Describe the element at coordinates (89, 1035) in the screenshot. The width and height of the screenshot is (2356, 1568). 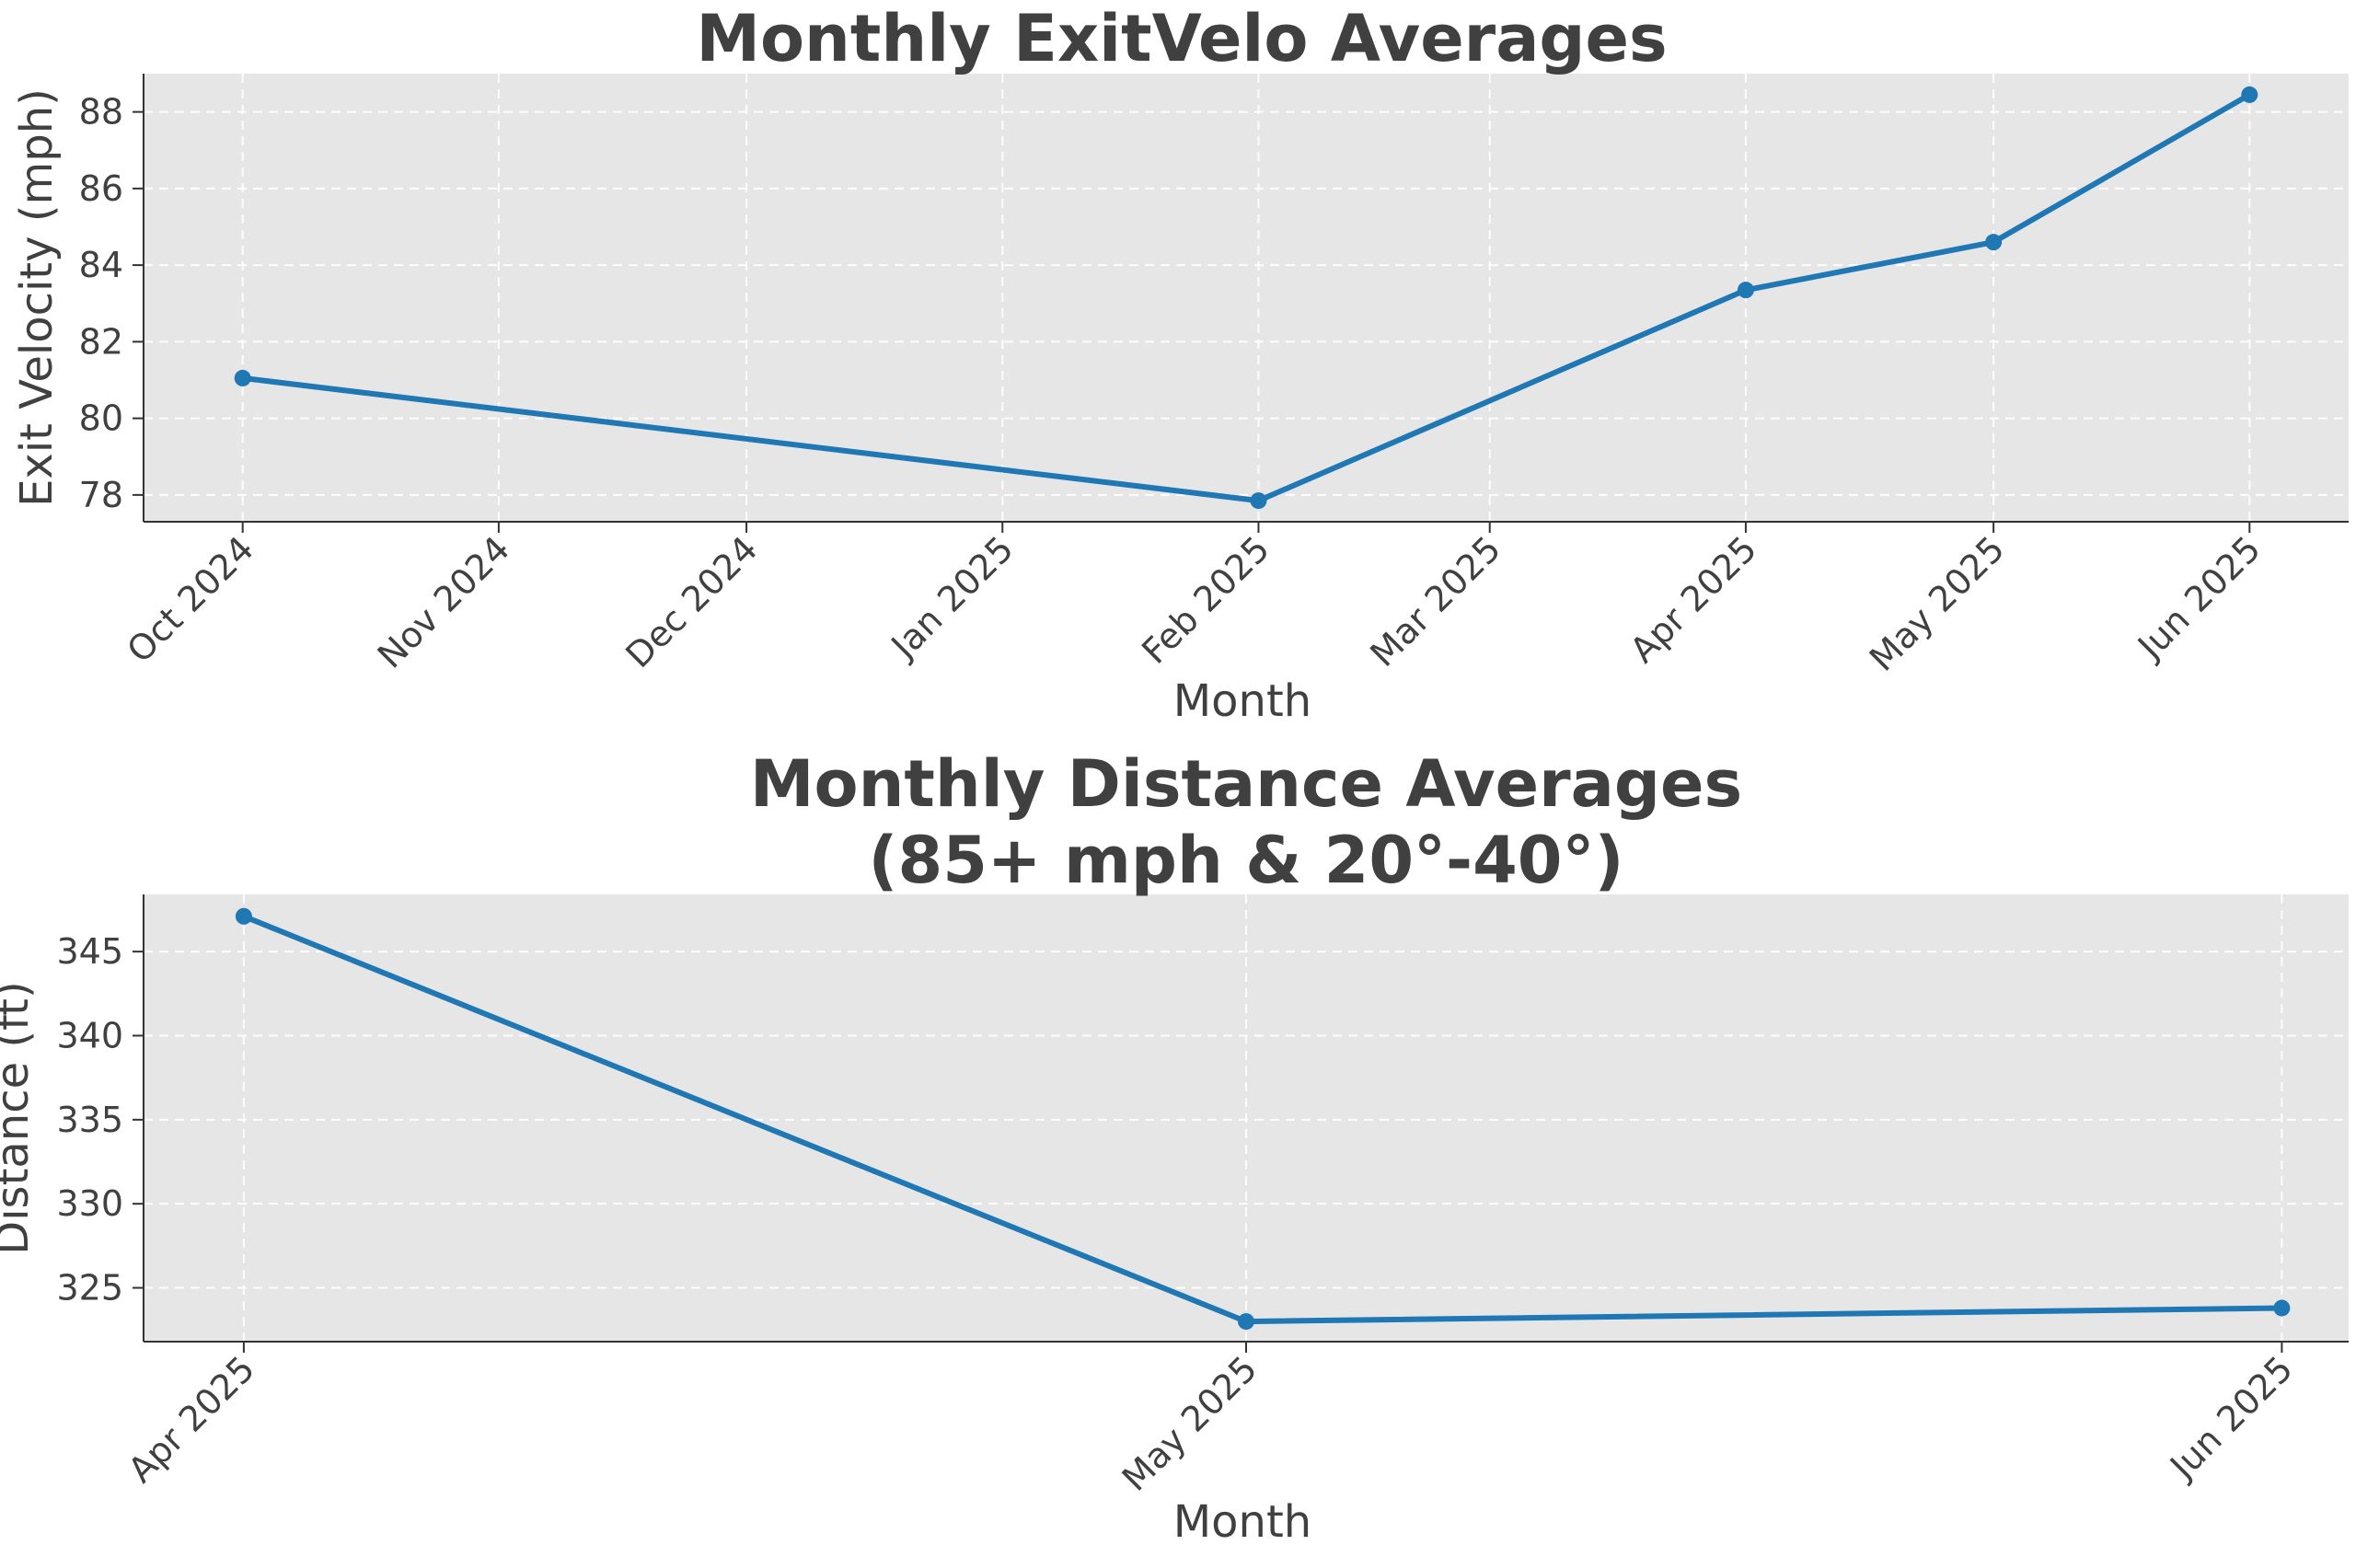
I see `y-tick-label: 340` at that location.